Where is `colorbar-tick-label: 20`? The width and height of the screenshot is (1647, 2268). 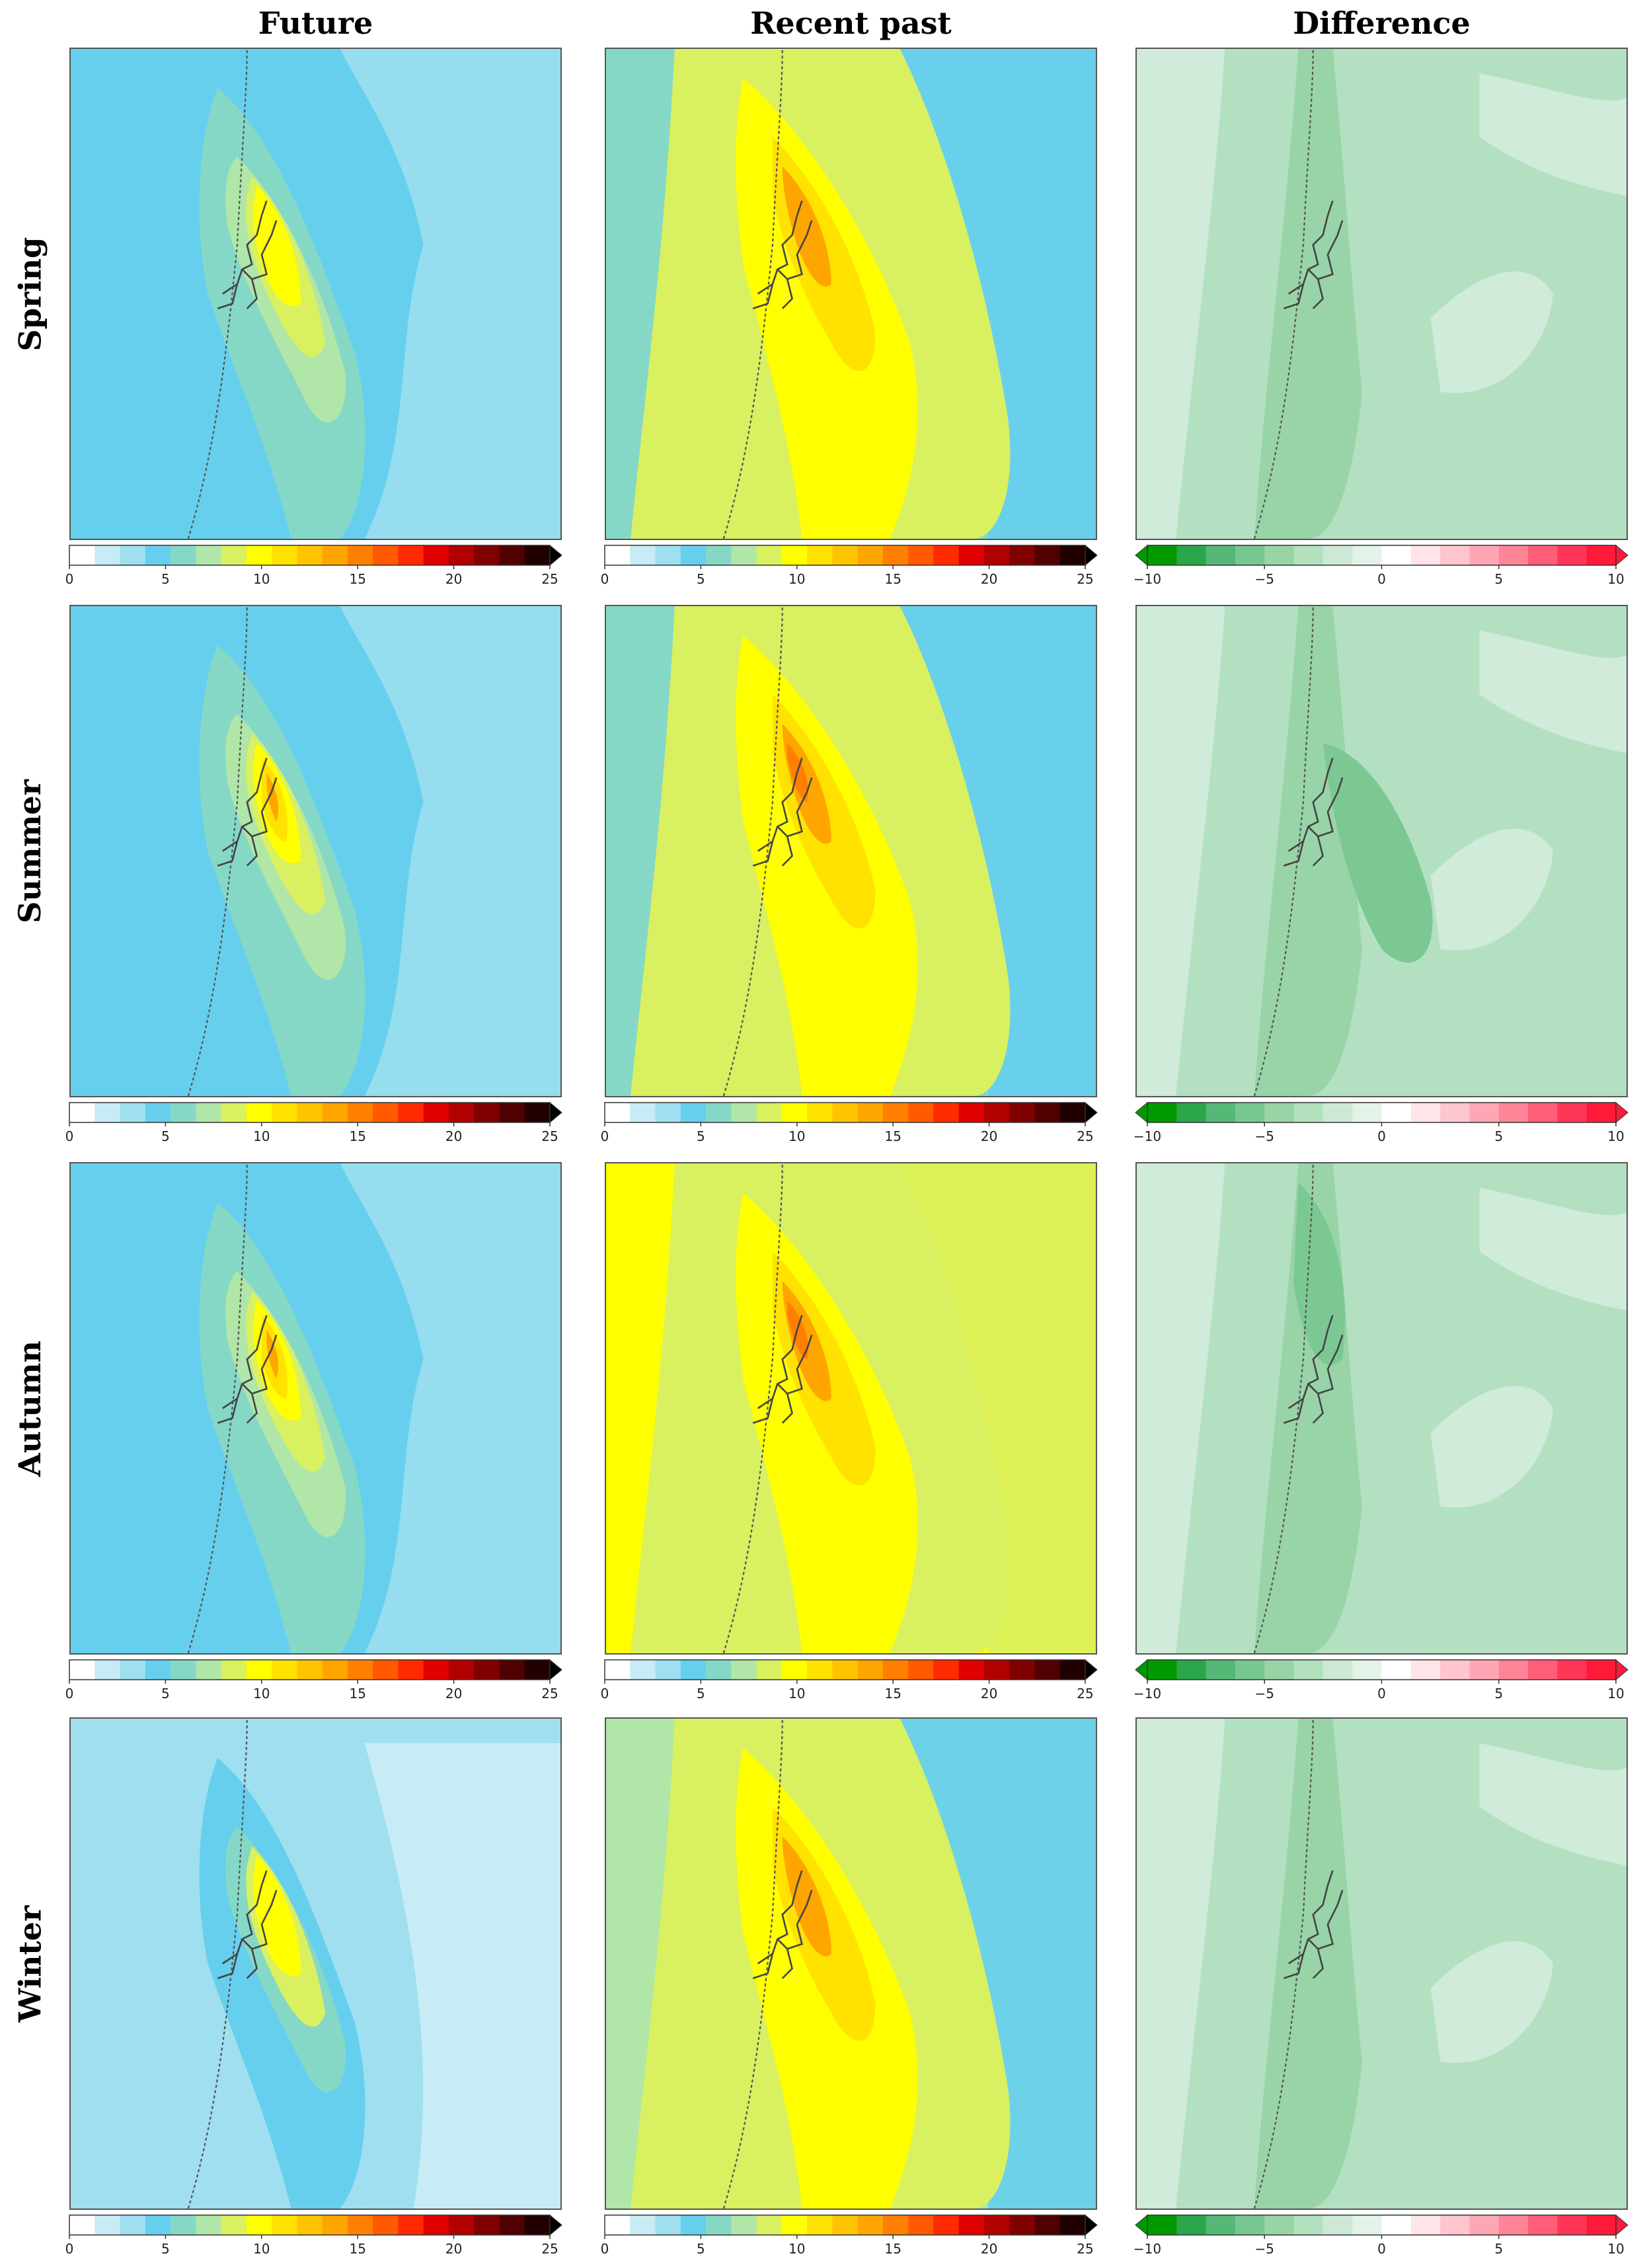
colorbar-tick-label: 20 is located at coordinates (989, 2249).